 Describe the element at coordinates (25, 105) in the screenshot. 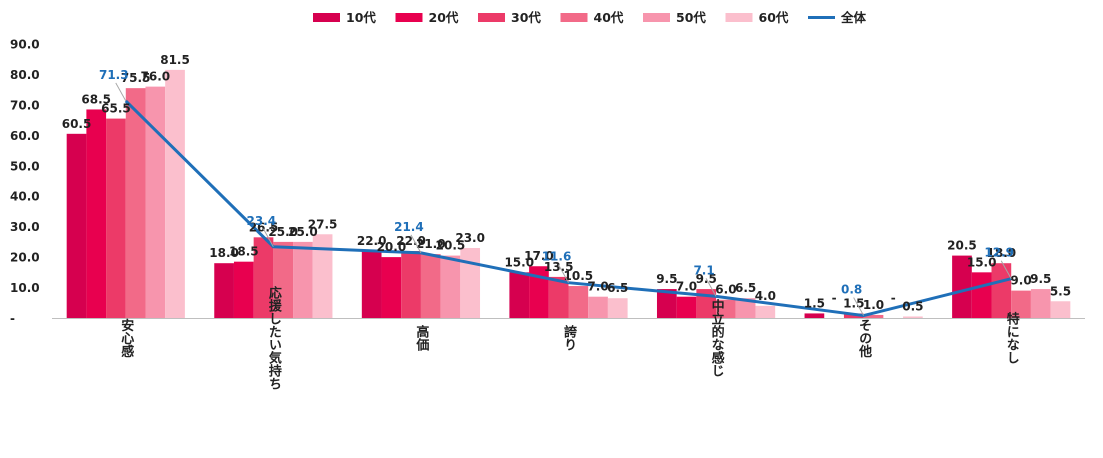

I see `y-tick-label: 70.0` at that location.